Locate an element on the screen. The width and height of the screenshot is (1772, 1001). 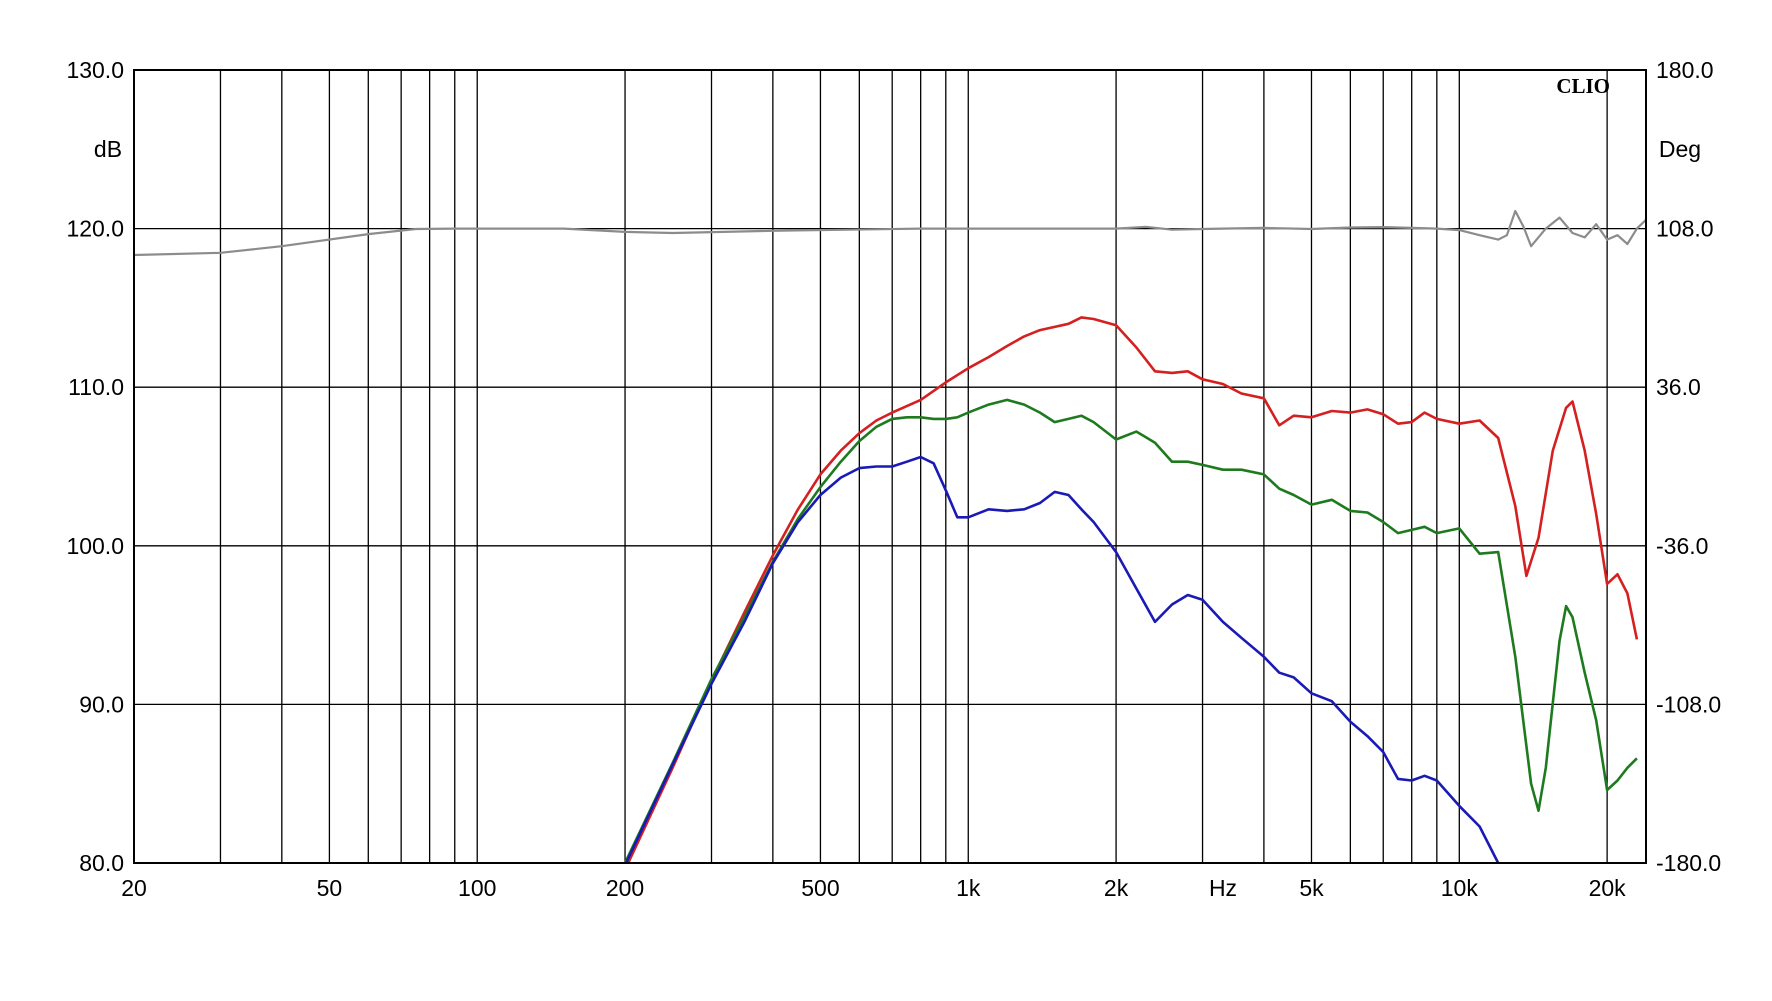
y-tick-label: 80.0 is located at coordinates (101, 863).